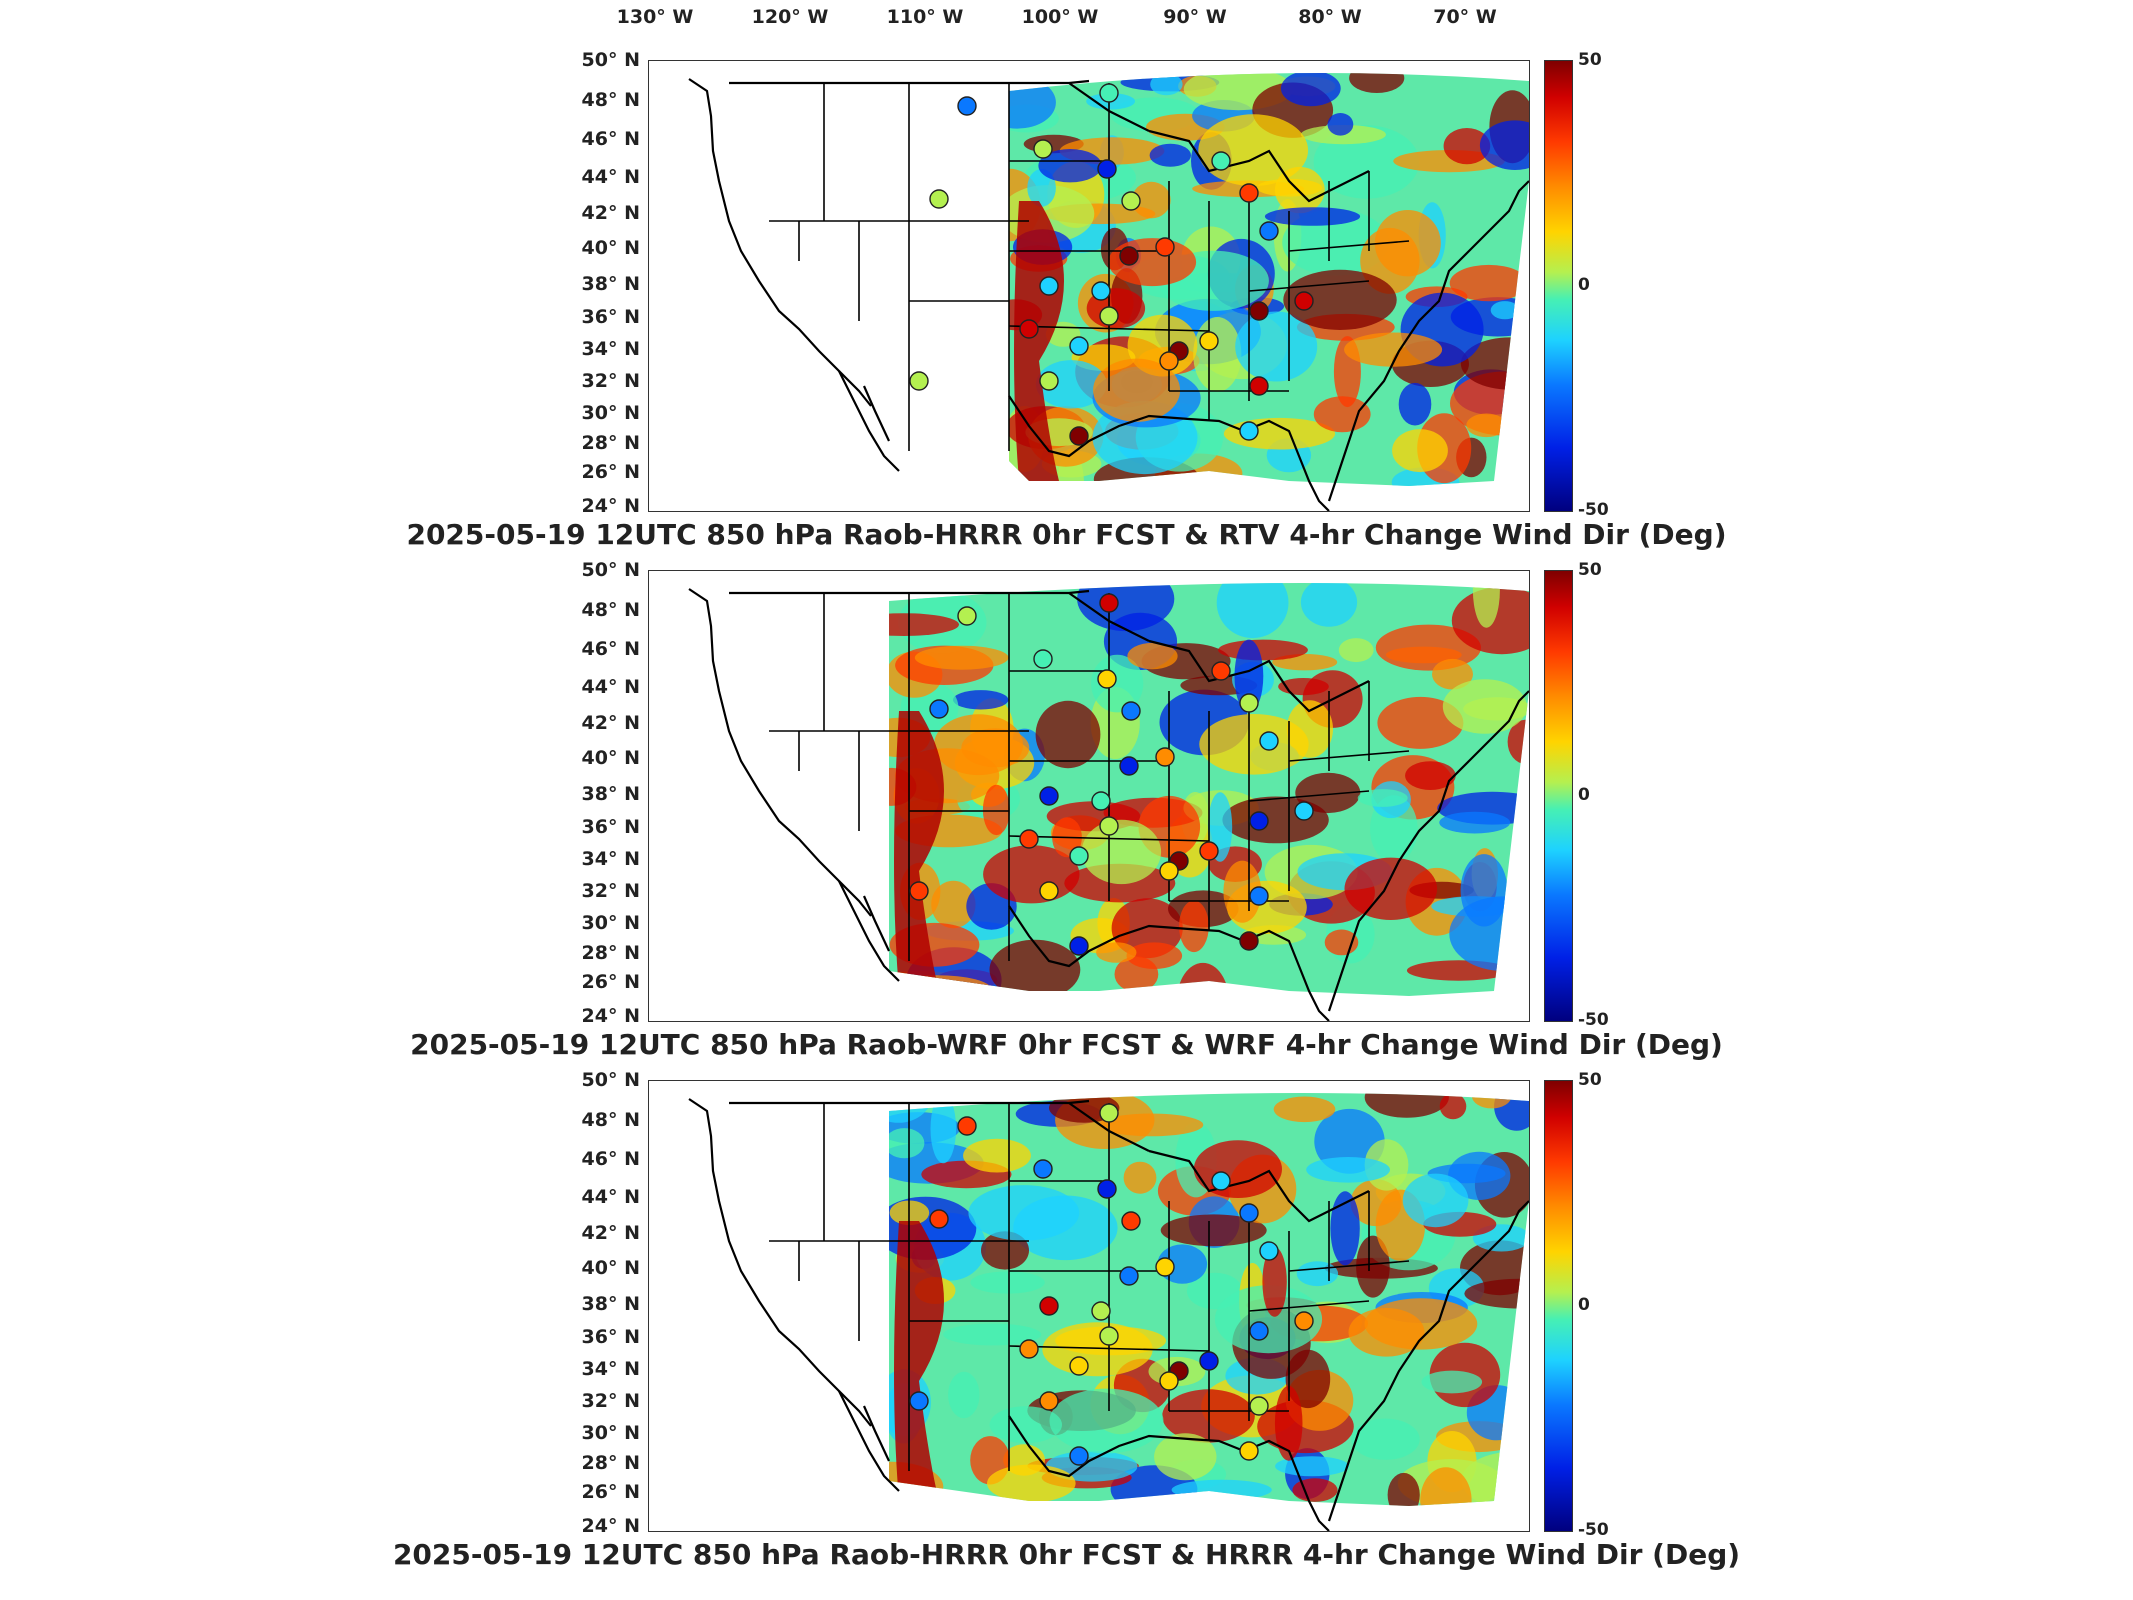 This screenshot has width=2133, height=1600. I want to click on map-svg, so click(1108, 292).